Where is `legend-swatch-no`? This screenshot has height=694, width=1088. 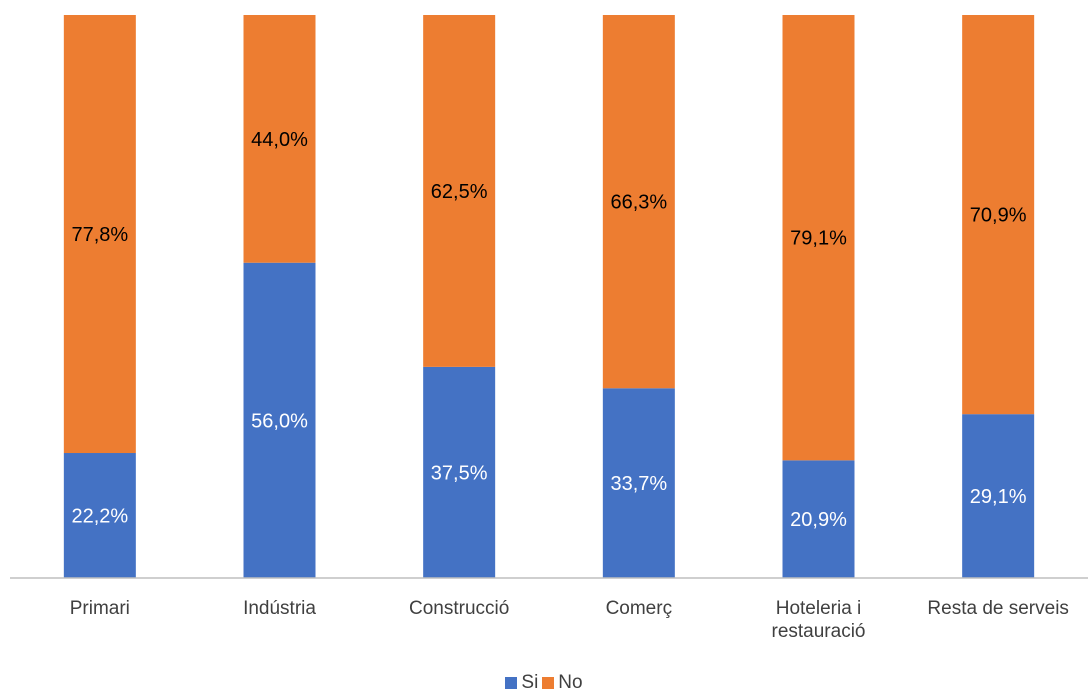
legend-swatch-no is located at coordinates (548, 683).